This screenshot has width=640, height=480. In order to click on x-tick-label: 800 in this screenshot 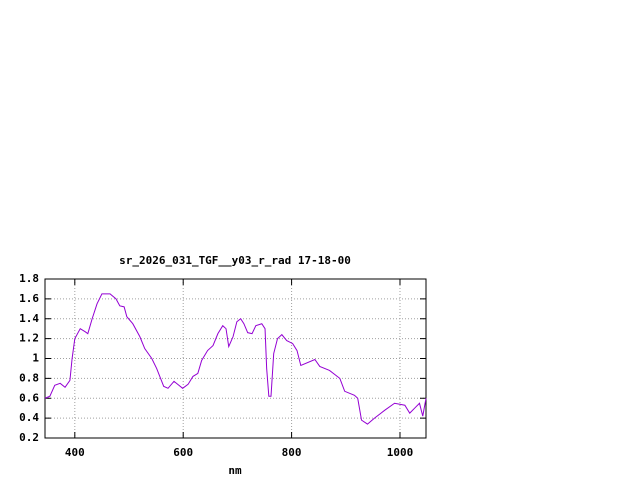, I will do `click(292, 452)`.